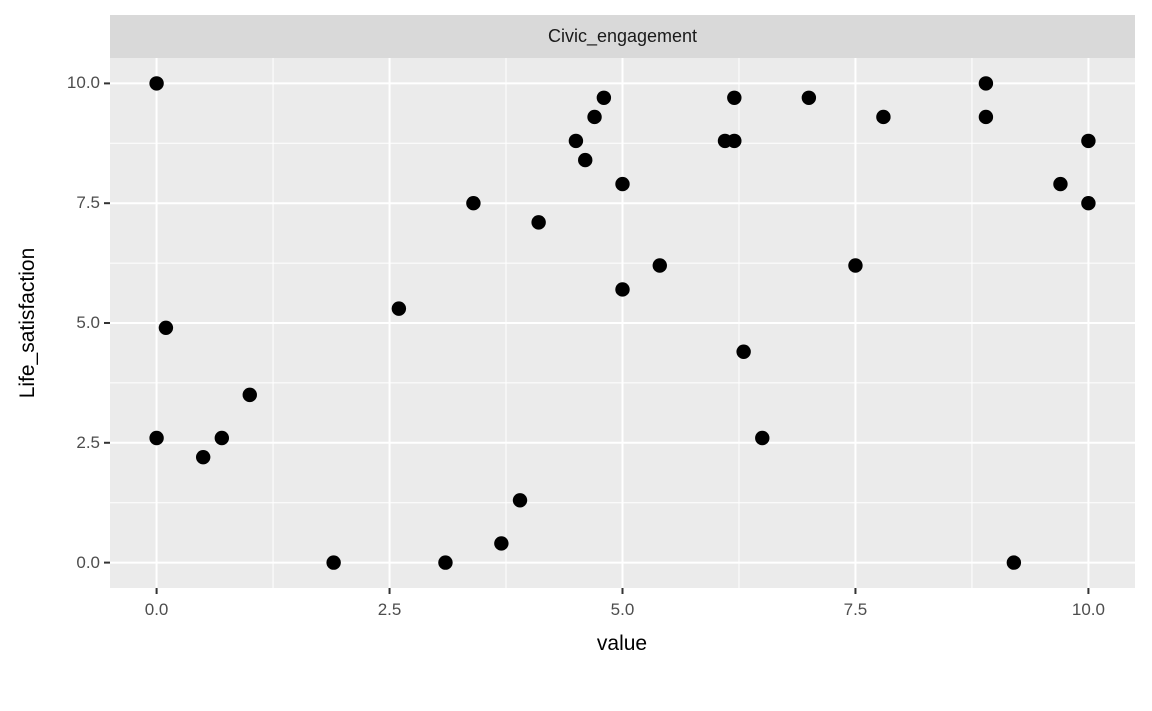 The image size is (1152, 711). Describe the element at coordinates (88, 442) in the screenshot. I see `y-tick-label: 2.5` at that location.